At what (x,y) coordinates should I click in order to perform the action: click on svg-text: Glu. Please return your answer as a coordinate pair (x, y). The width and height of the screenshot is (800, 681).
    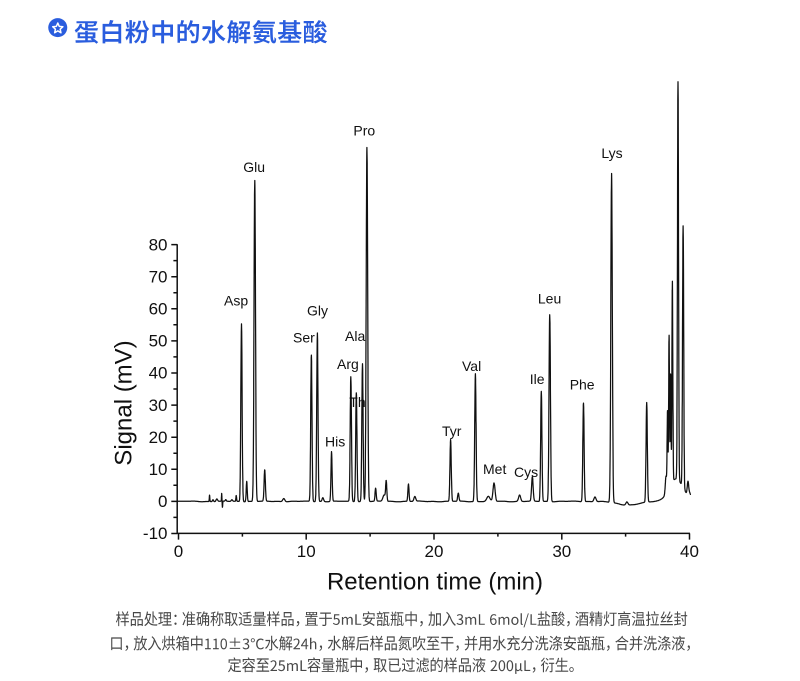
    Looking at the image, I should click on (254, 167).